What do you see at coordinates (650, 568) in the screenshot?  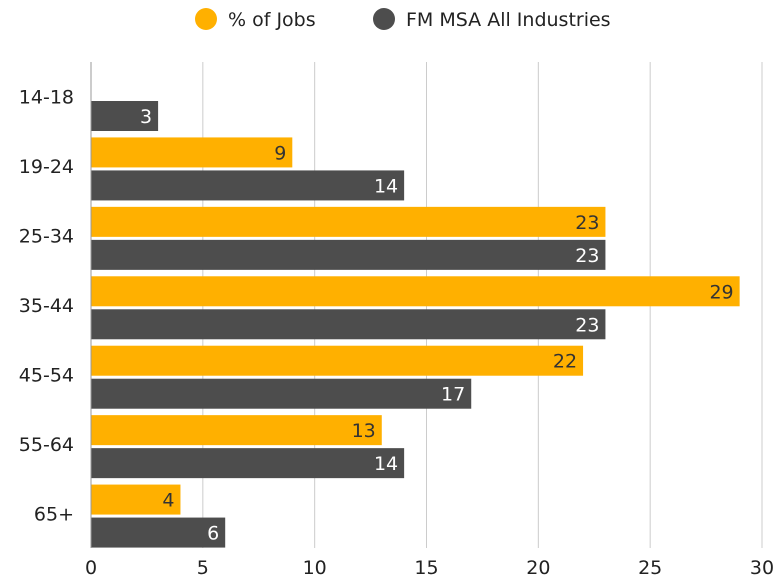 I see `x-tick-label-5: 25` at bounding box center [650, 568].